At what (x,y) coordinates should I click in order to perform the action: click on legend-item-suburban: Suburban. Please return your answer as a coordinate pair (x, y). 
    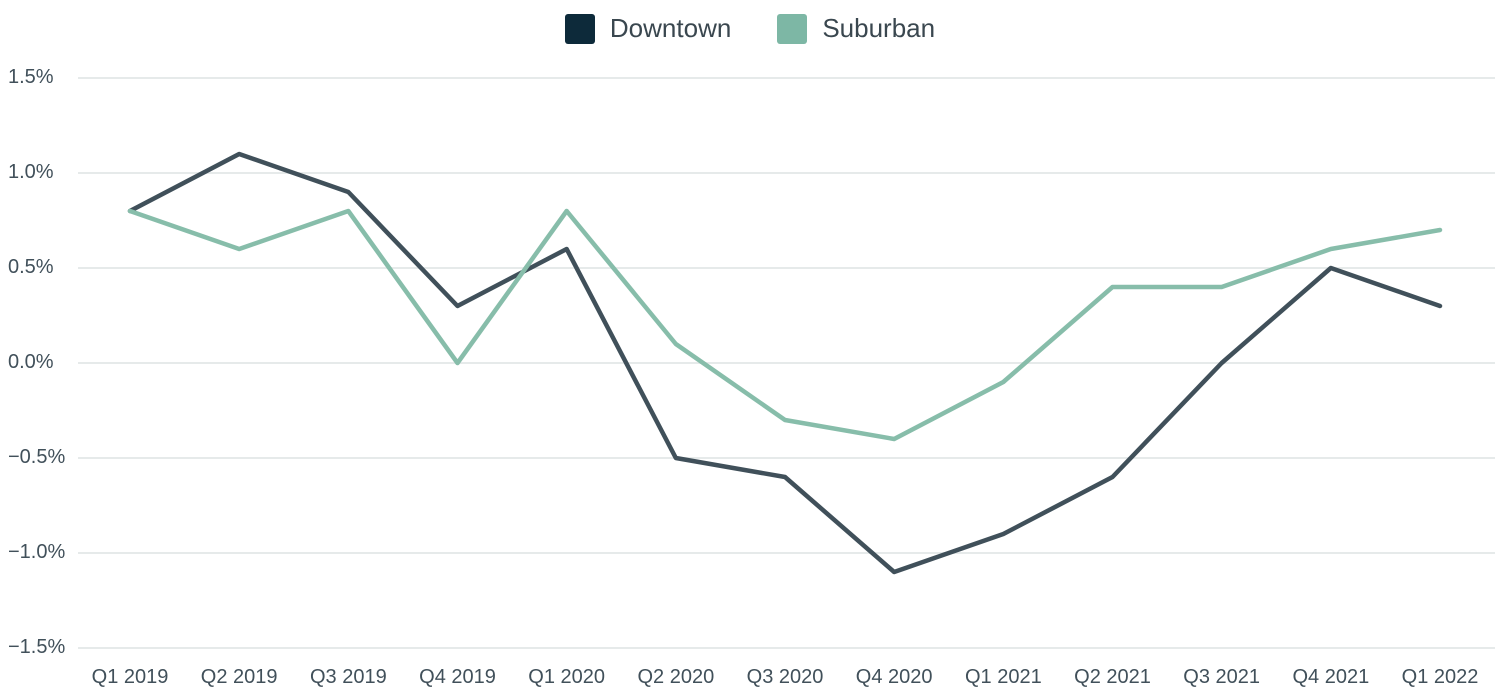
    Looking at the image, I should click on (856, 28).